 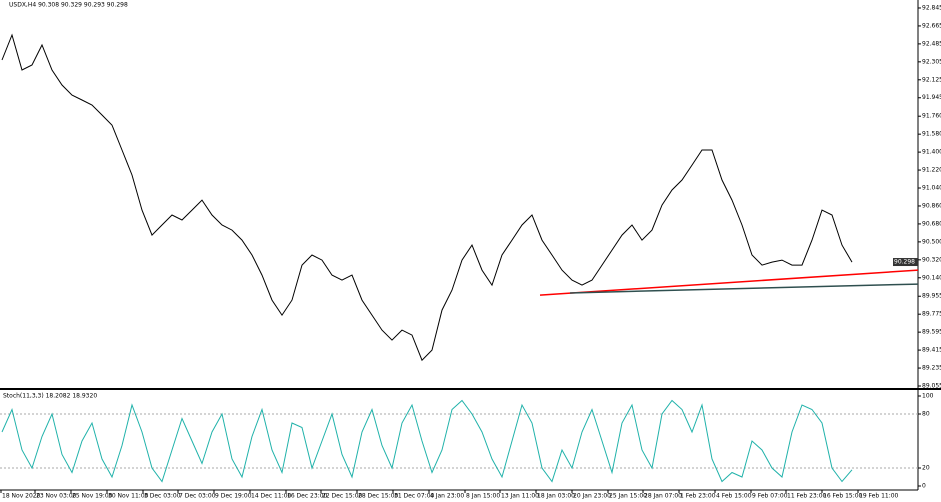 I want to click on y-tick-label: 92.305, so click(x=931, y=61).